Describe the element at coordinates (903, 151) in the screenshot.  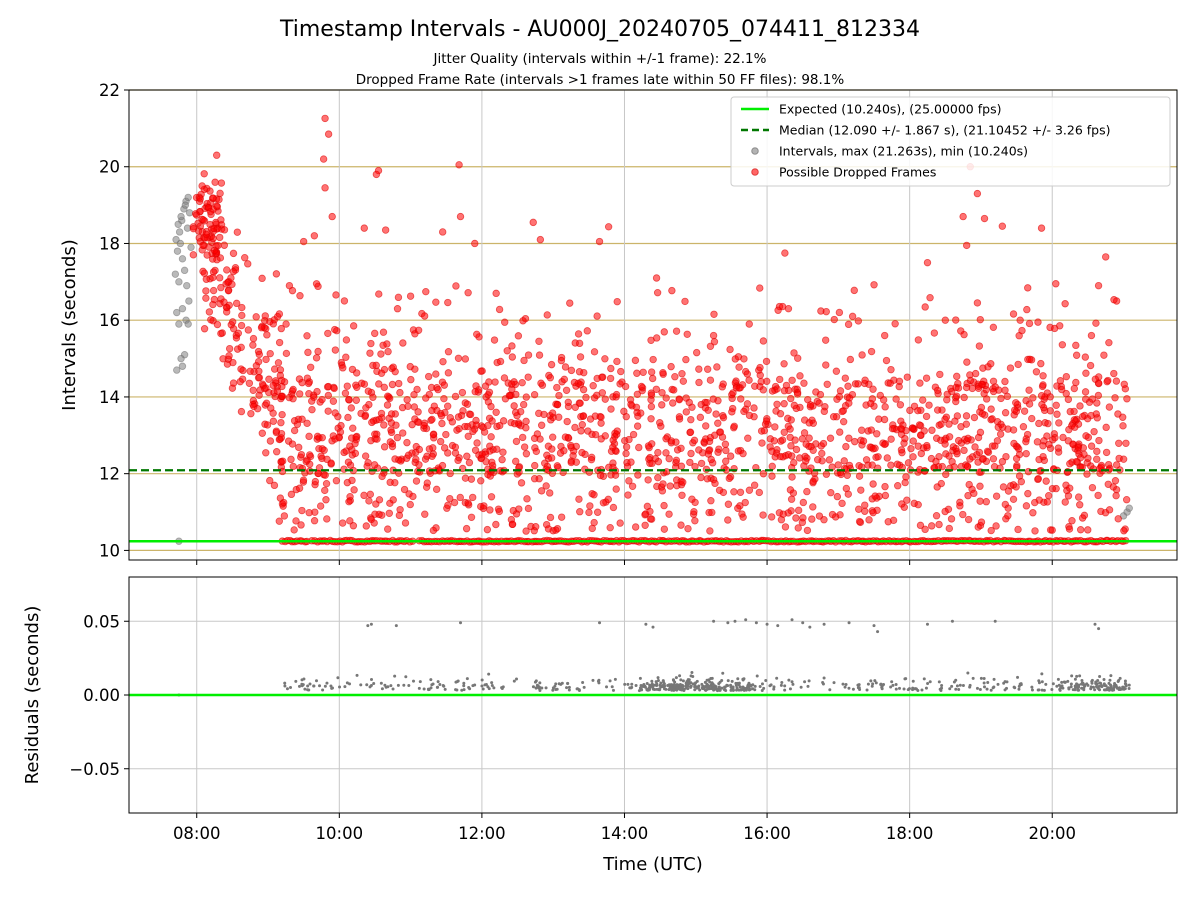
I see `legend-intervals-label: Intervals, max (21.263s), min (10.240s)` at that location.